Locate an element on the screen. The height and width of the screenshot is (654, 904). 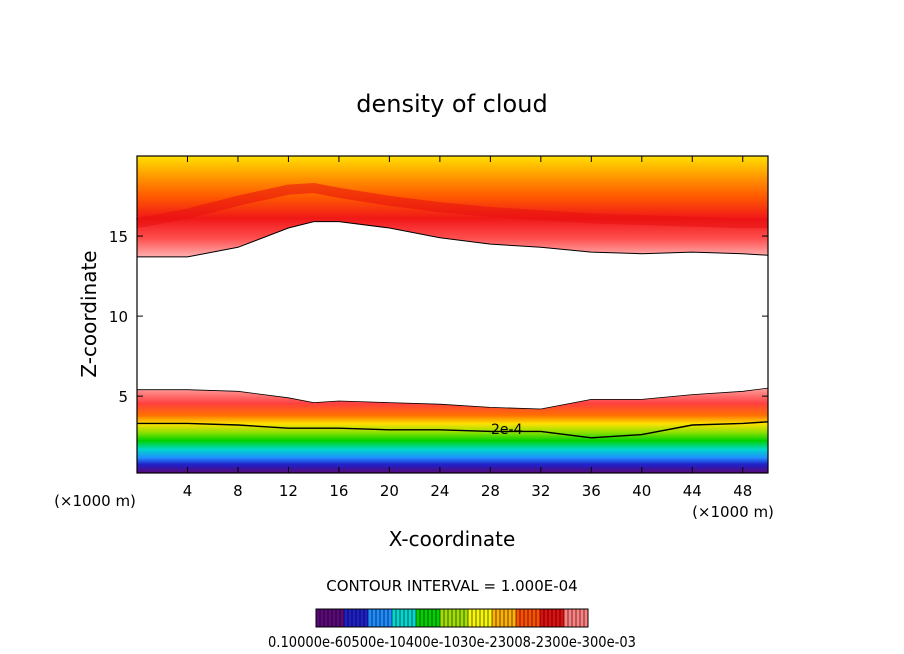
upper-core-band is located at coordinates (452, 205).